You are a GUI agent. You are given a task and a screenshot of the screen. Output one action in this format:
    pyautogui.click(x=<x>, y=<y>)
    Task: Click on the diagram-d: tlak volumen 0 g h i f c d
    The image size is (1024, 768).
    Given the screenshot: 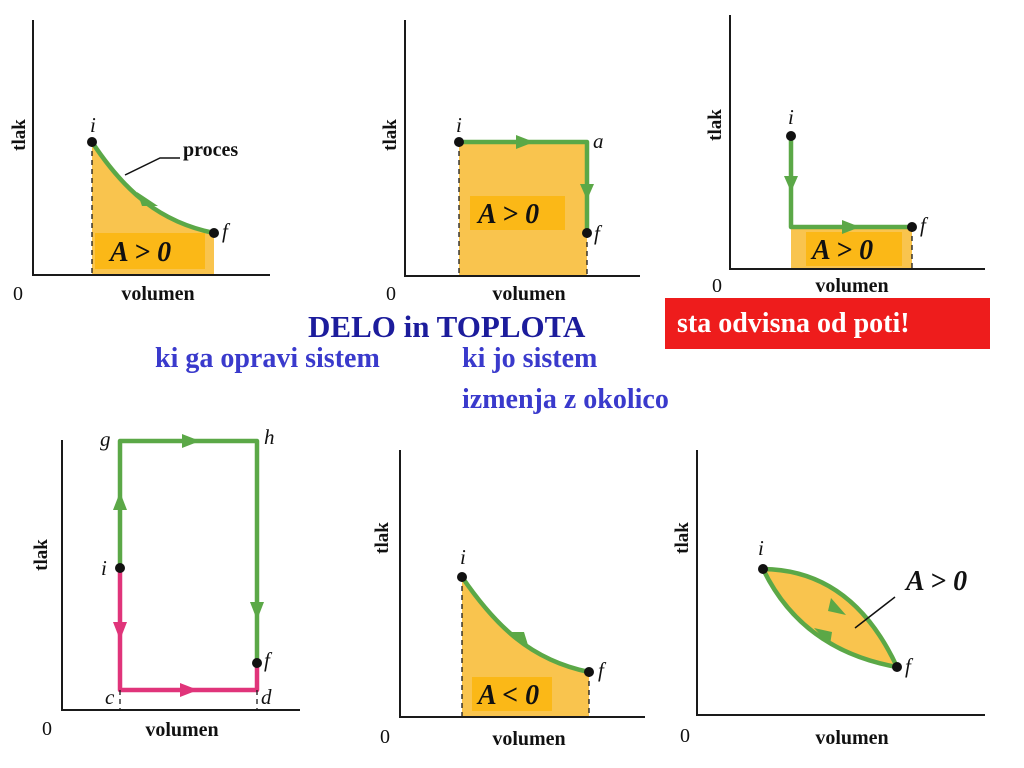 What is the action you would take?
    pyautogui.click(x=165, y=583)
    